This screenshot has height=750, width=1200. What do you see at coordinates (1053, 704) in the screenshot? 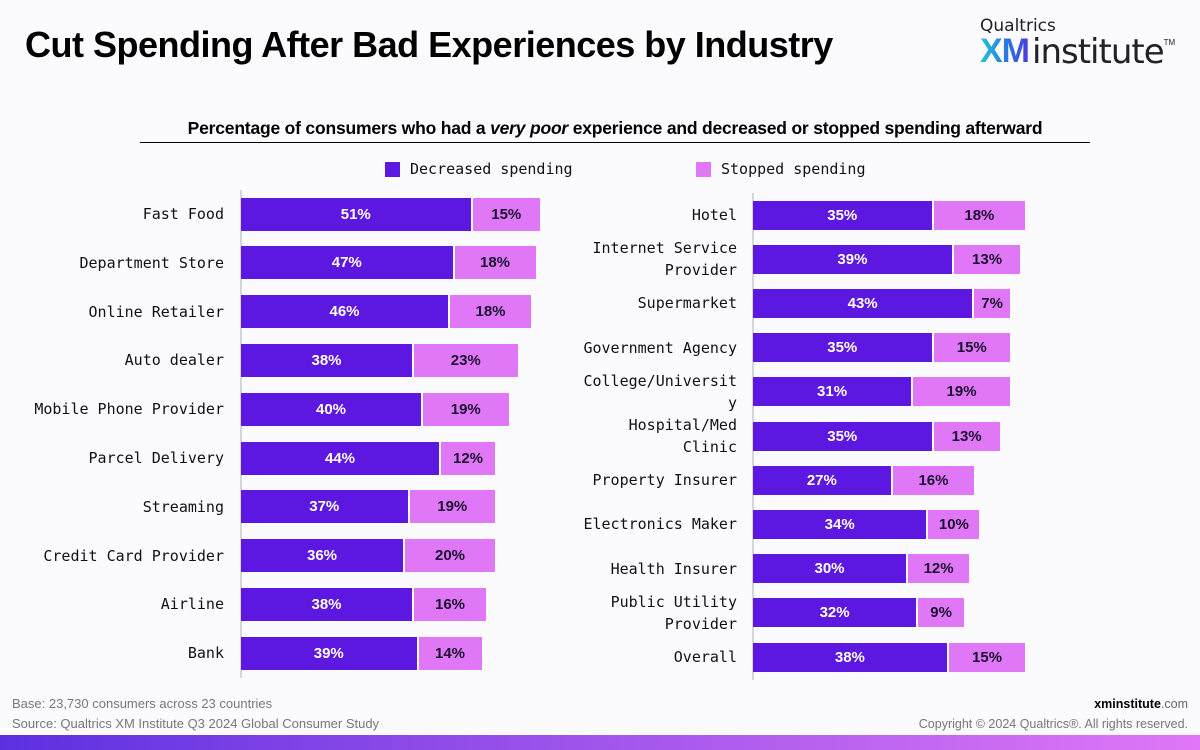
I see `footer-url: xminstitute.com` at bounding box center [1053, 704].